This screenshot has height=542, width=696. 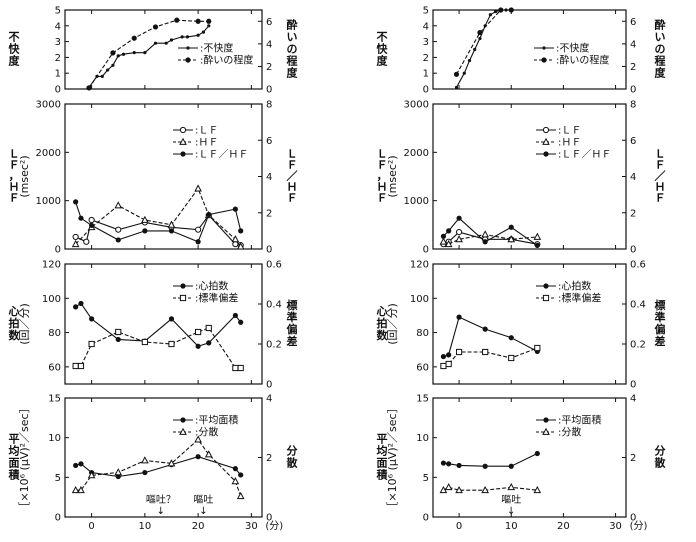 What do you see at coordinates (24, 457) in the screenshot?
I see `y-axis-unit-left: ［×10⁶ (μV)²／sec］` at bounding box center [24, 457].